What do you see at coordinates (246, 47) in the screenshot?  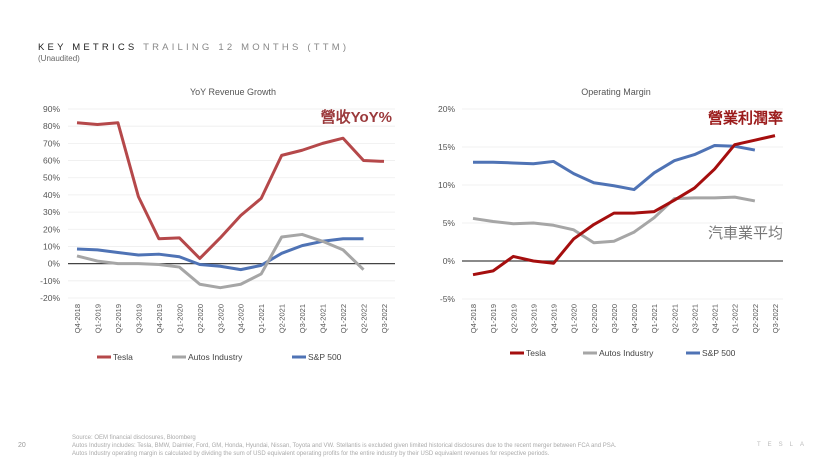 I see `header-subtitle: TRAILING 12 MONTHS (TTM)` at bounding box center [246, 47].